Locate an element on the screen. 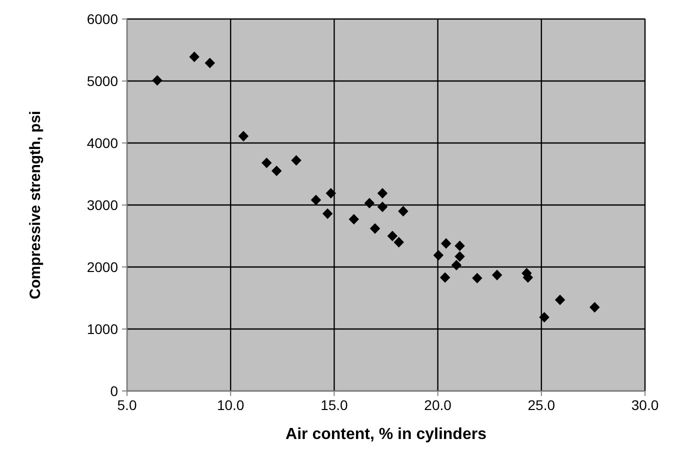 Image resolution: width=679 pixels, height=459 pixels. y-tick-label: 0 is located at coordinates (114, 390).